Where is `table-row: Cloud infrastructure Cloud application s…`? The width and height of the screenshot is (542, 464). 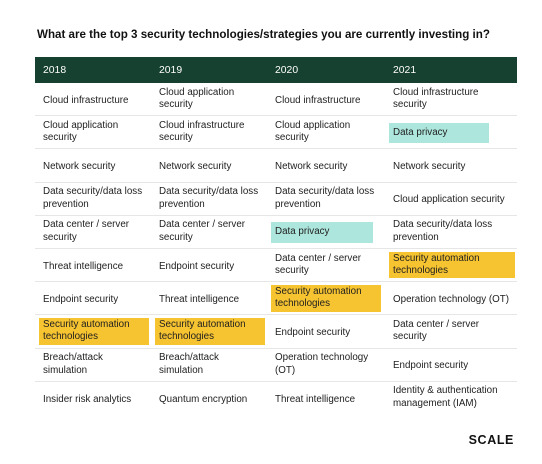 table-row: Cloud infrastructure Cloud application s… is located at coordinates (276, 100).